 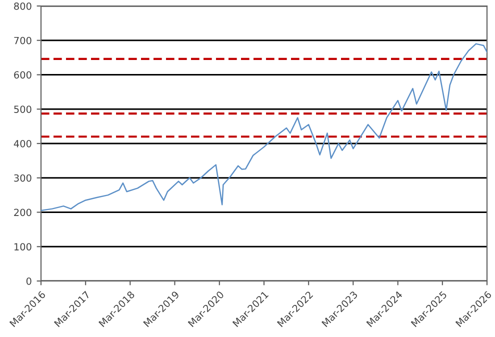 What do you see at coordinates (23, 144) in the screenshot?
I see `y-tick-label: 400` at bounding box center [23, 144].